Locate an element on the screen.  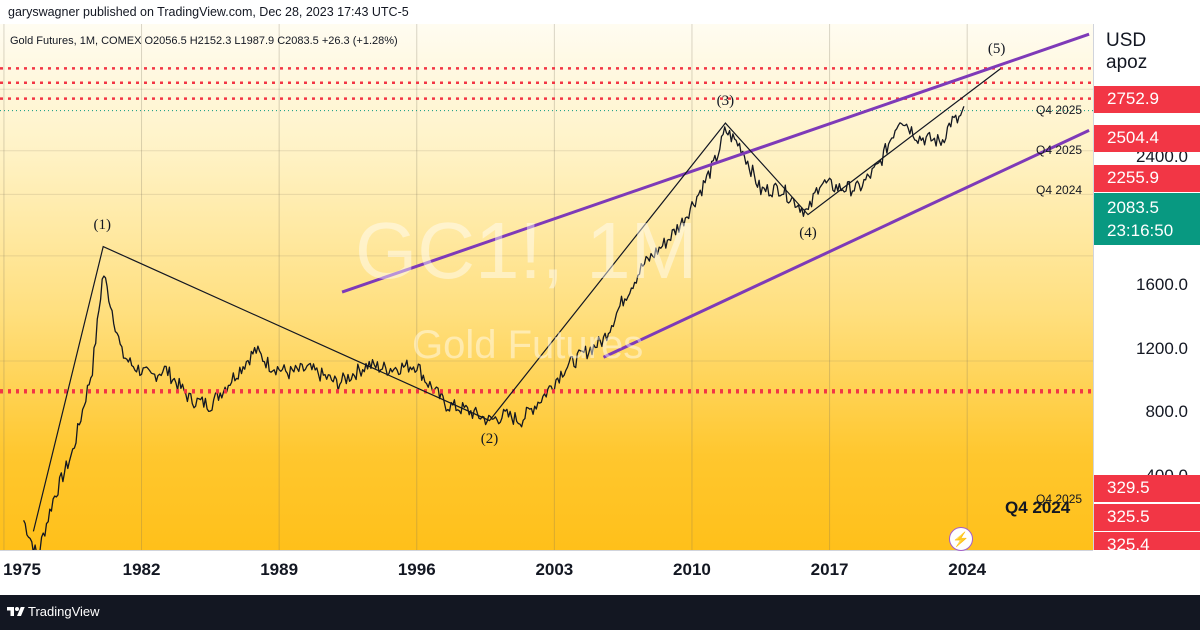
price-badge-2255: 2255.9 is located at coordinates (1147, 178).